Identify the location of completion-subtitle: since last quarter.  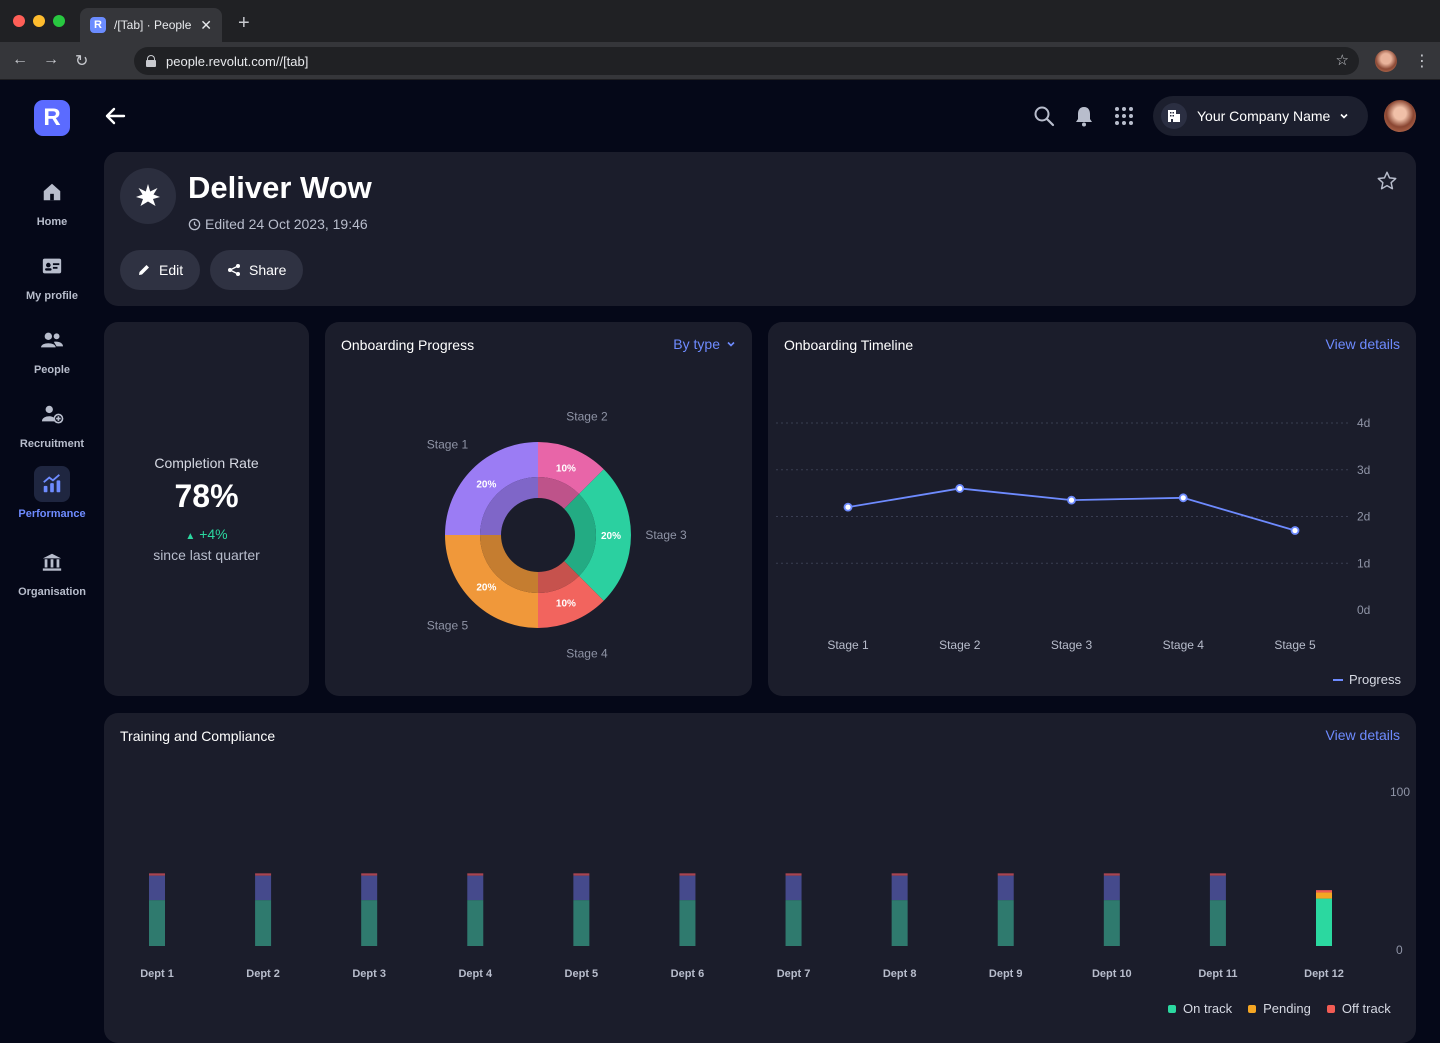
(206, 555).